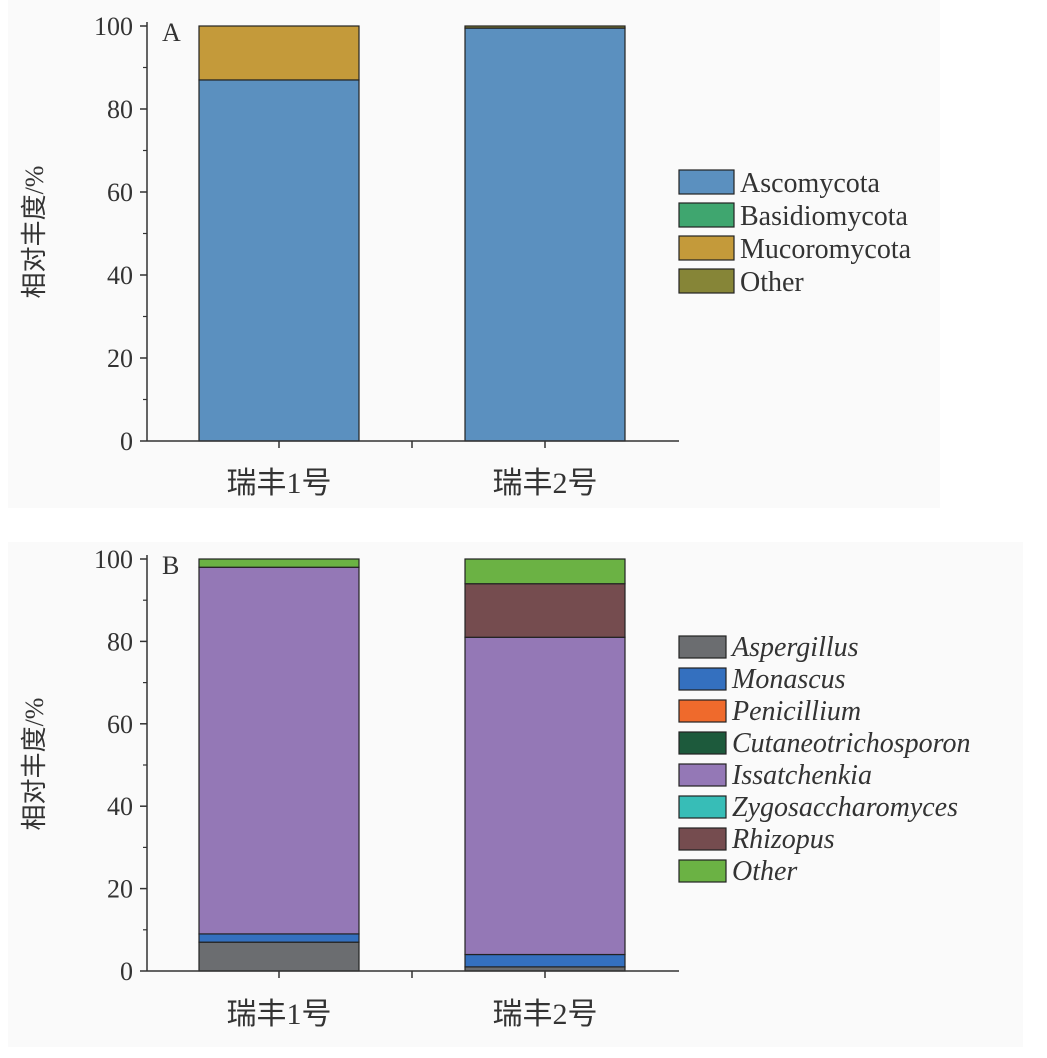 The image size is (1047, 1058). Describe the element at coordinates (113, 26) in the screenshot. I see `chart-a-y-tick-label: 100` at that location.